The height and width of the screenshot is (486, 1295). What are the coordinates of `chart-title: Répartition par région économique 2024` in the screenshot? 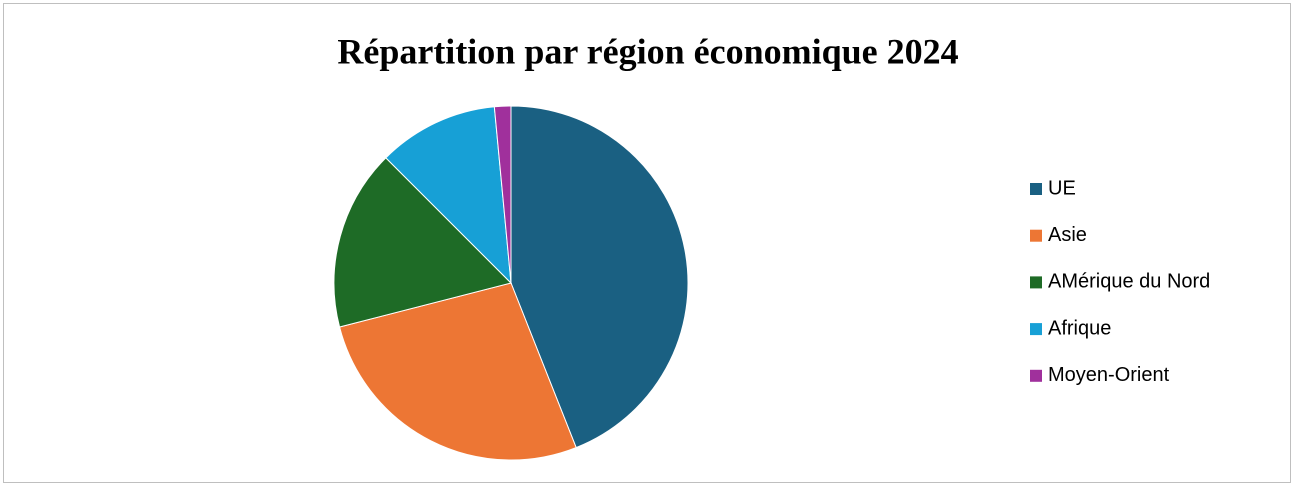 It's located at (647, 51).